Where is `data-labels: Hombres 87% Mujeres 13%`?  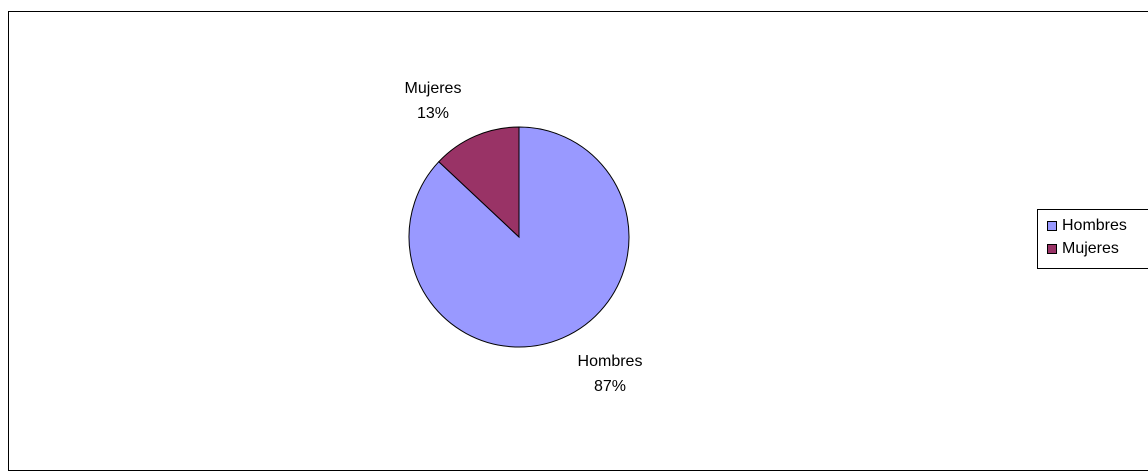
data-labels: Hombres 87% Mujeres 13% is located at coordinates (524, 237).